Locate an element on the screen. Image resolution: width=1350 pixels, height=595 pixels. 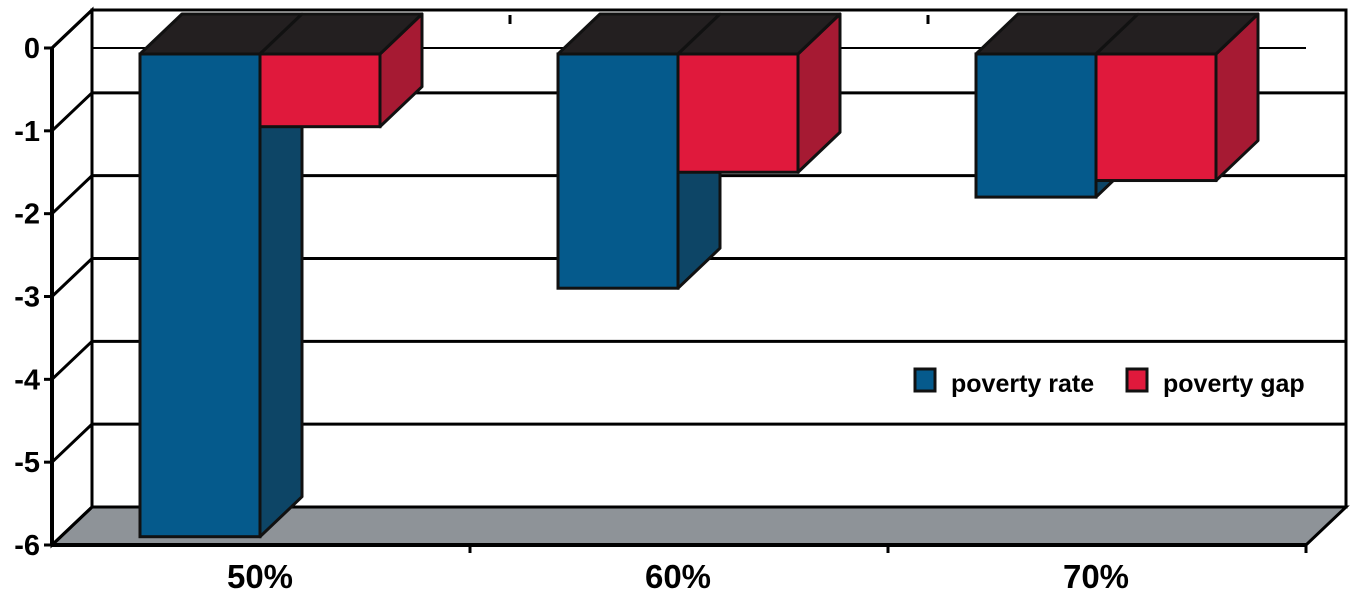
y-tick-label: -2 is located at coordinates (27, 215).